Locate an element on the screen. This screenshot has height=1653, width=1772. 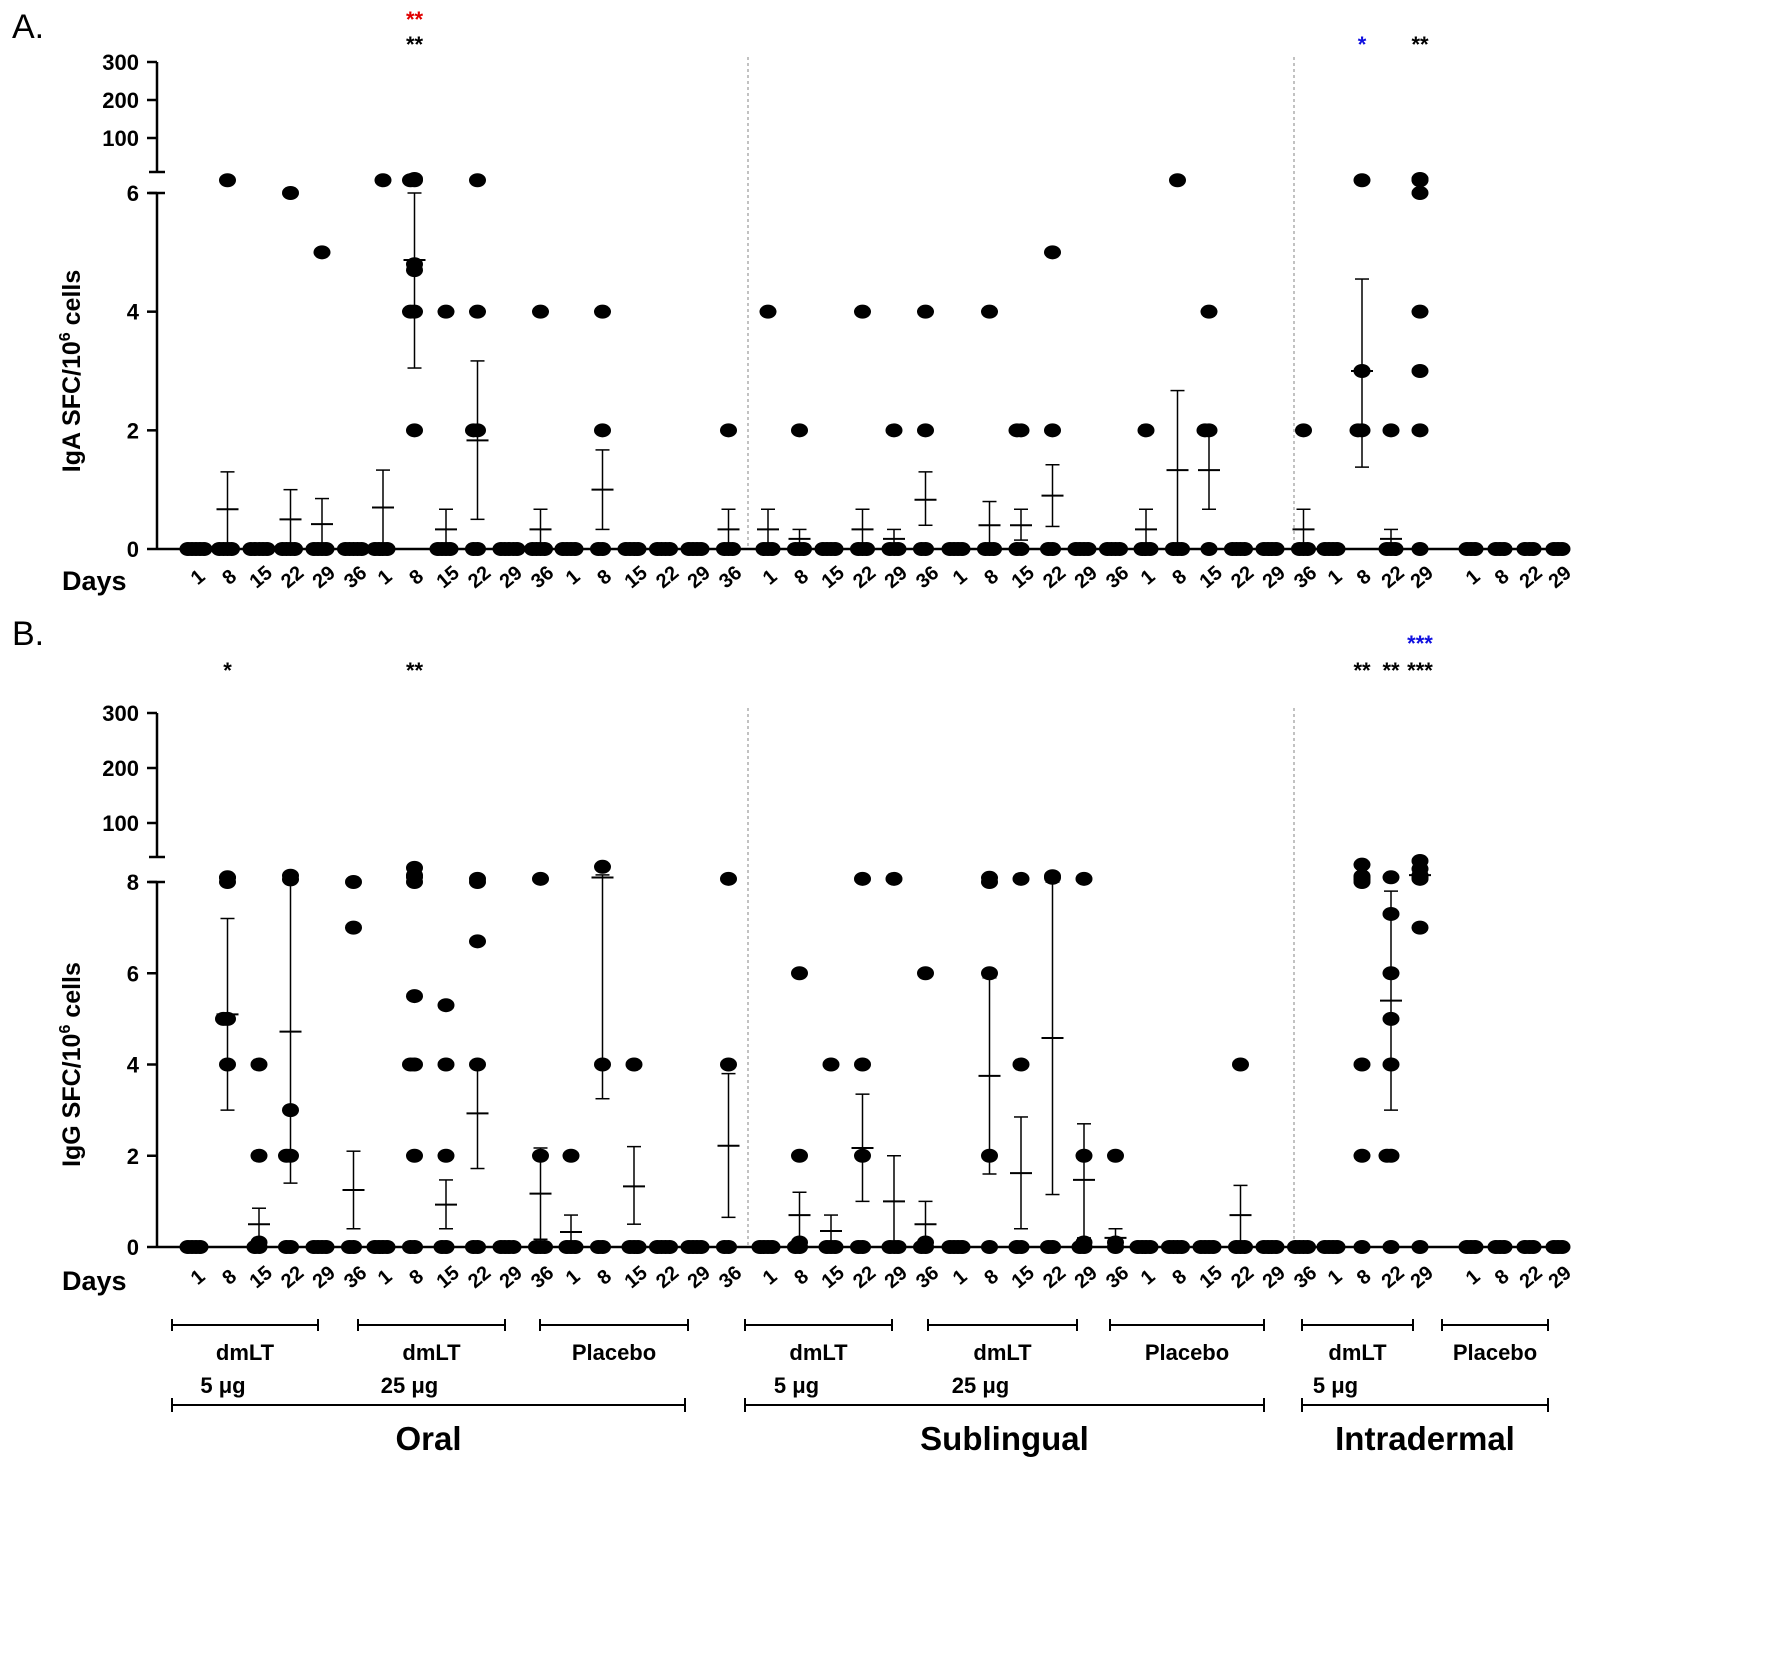
dose-label-line1: dmLT is located at coordinates (245, 1352).